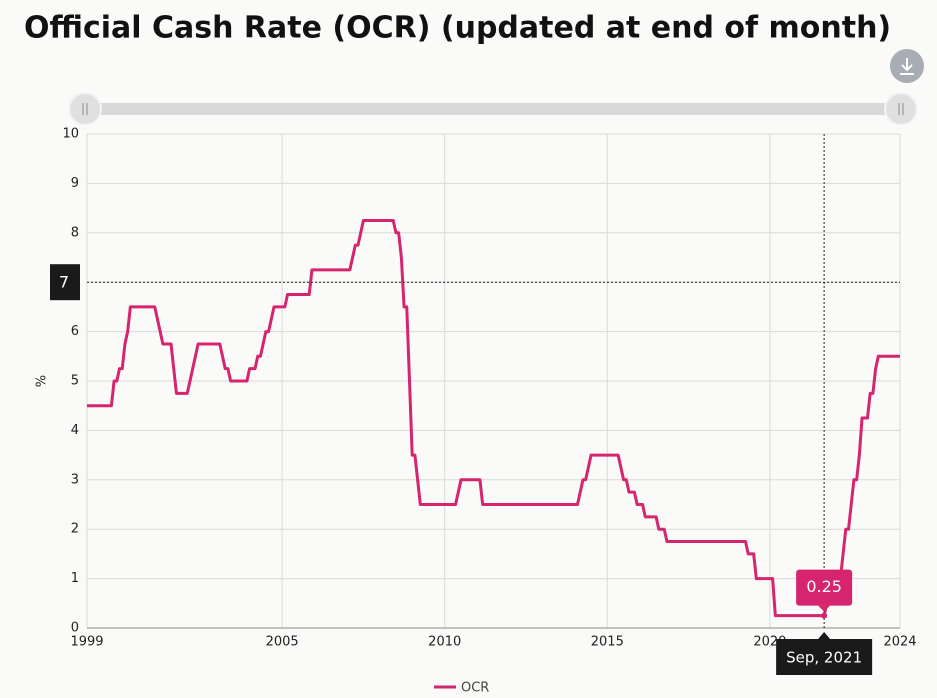  I want to click on crosshair-label-box, so click(65, 282).